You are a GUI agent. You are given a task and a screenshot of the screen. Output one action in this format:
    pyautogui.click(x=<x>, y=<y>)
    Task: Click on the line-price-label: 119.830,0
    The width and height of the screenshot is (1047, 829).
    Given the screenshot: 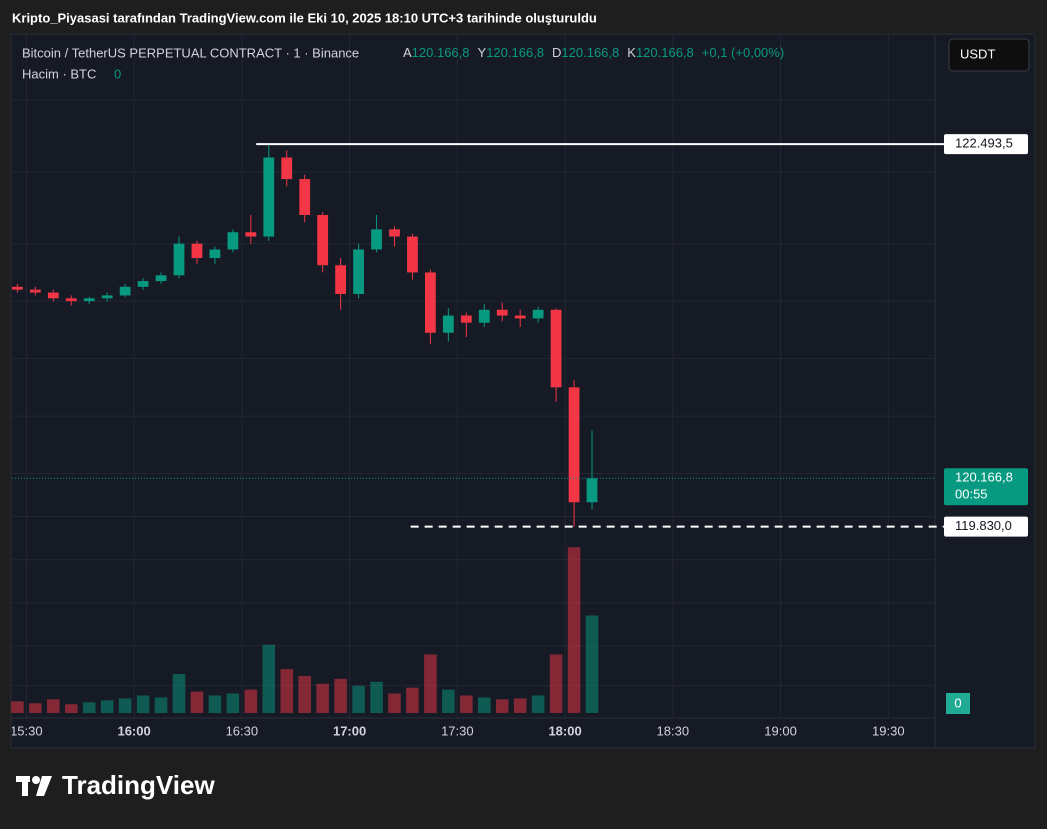 What is the action you would take?
    pyautogui.click(x=983, y=525)
    